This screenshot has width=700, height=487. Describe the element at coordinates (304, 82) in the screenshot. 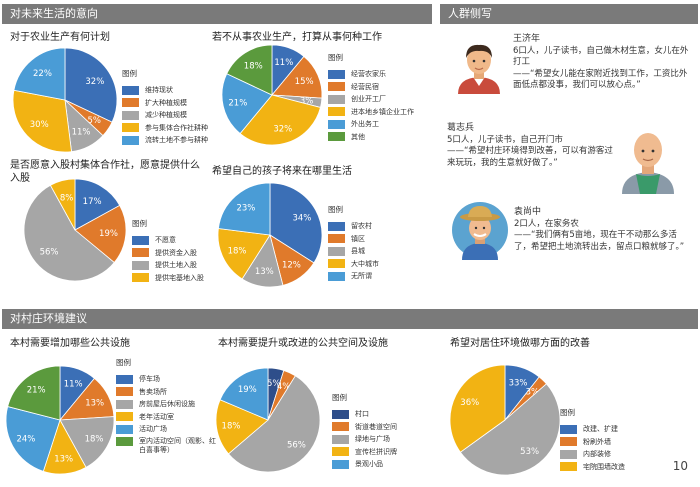

I see `pie-slice-label: 15%` at that location.